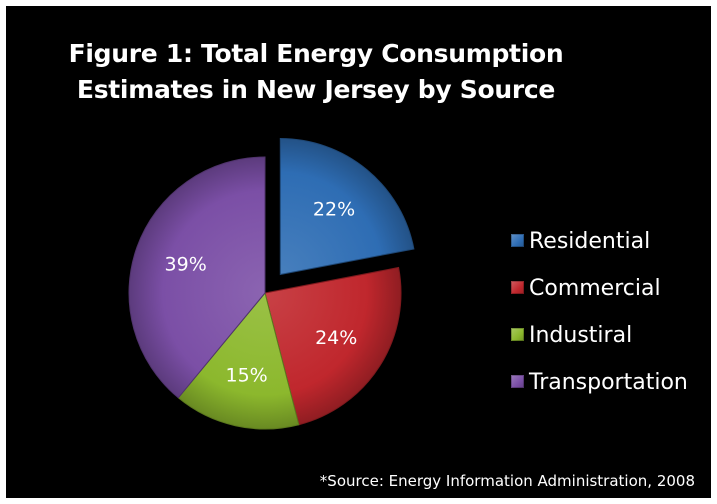 The image size is (717, 504). What do you see at coordinates (197, 277) in the screenshot?
I see `pie-slice-transportation` at bounding box center [197, 277].